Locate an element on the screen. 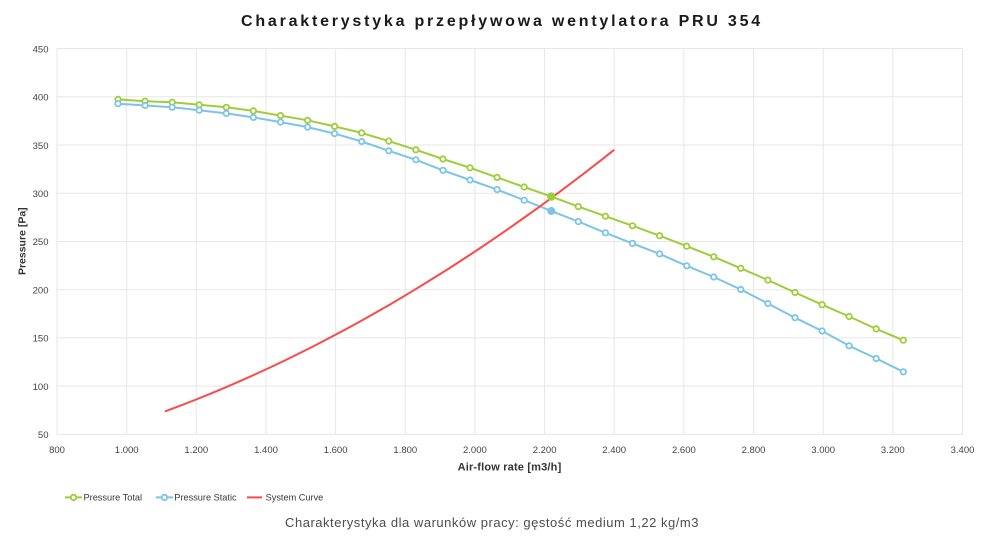 The image size is (1000, 541). svg-text: 1.600 is located at coordinates (336, 450).